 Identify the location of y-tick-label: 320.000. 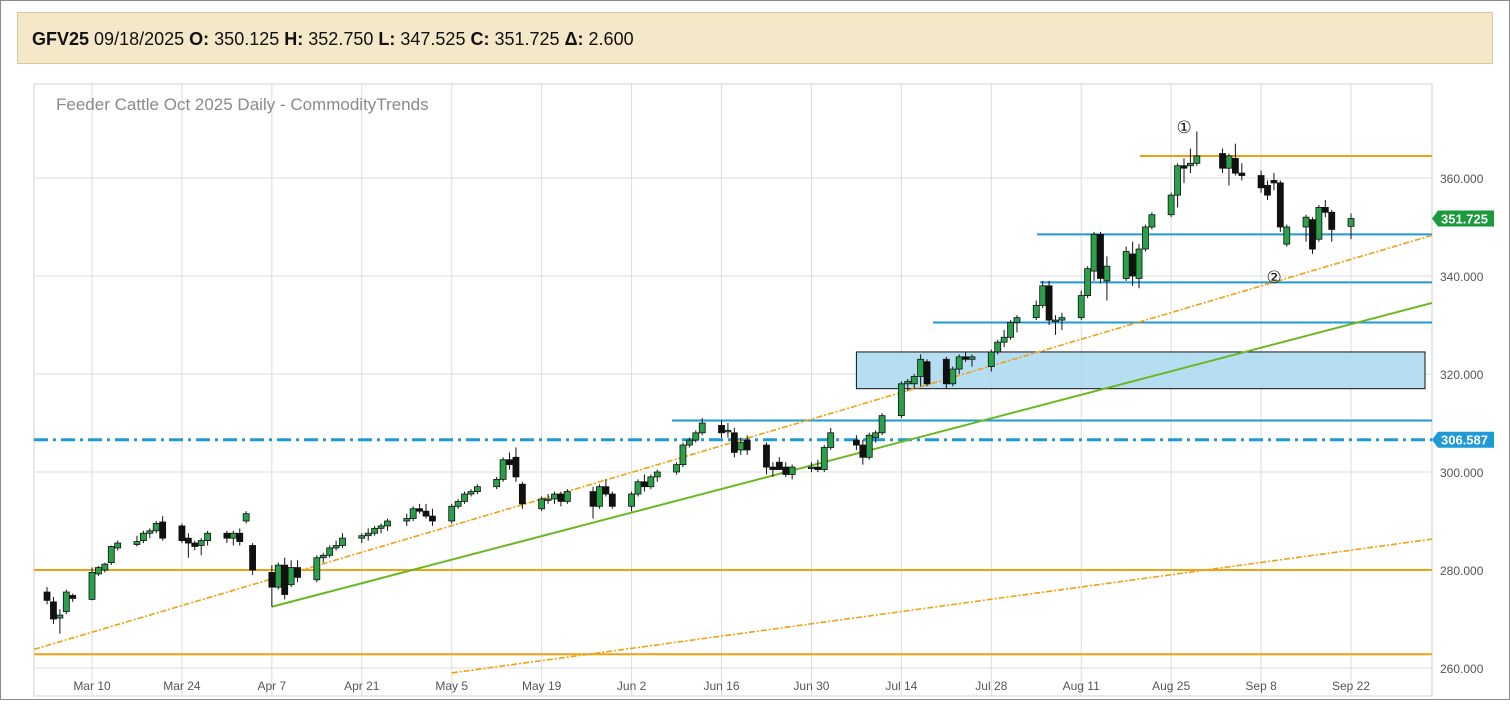
(1462, 375).